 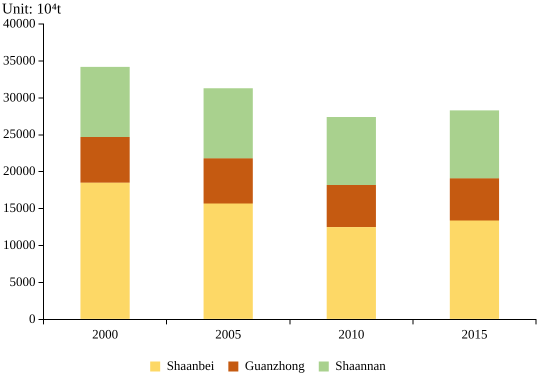 I want to click on y-axis-title: Unit: 10⁴t, so click(x=32, y=9).